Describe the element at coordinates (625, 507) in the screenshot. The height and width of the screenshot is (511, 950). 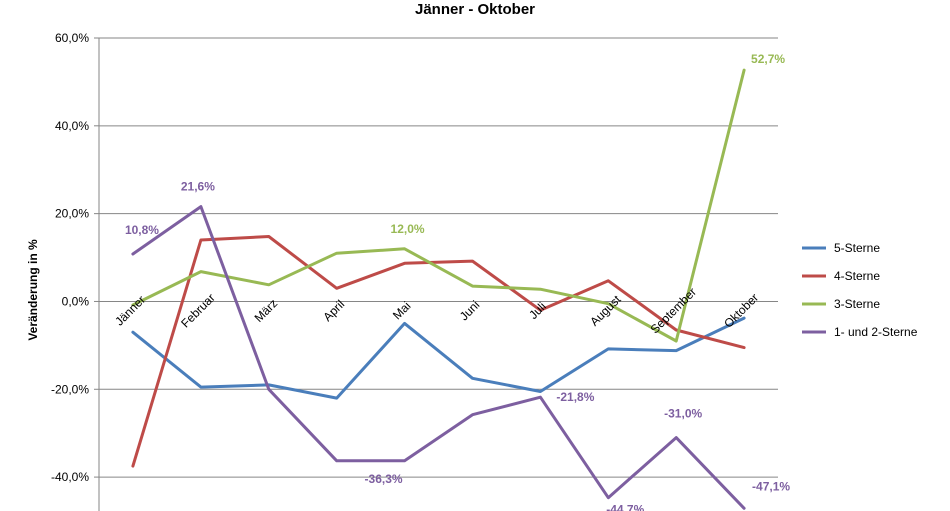
I see `data-label: -44,7%` at that location.